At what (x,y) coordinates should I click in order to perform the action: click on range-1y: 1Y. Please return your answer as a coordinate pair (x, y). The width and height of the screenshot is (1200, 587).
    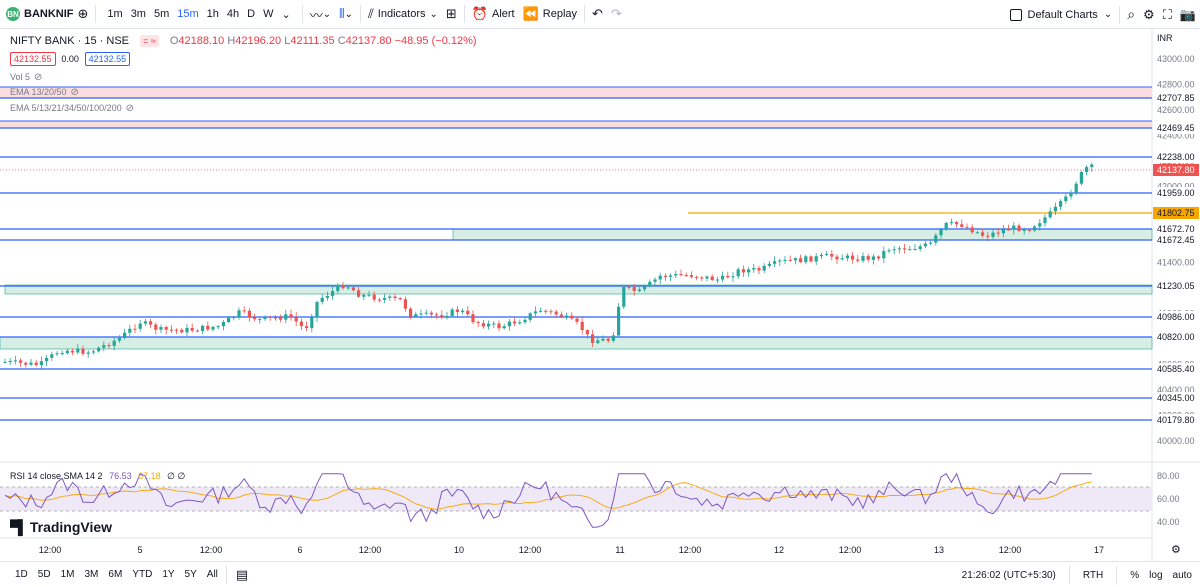
    Looking at the image, I should click on (168, 574).